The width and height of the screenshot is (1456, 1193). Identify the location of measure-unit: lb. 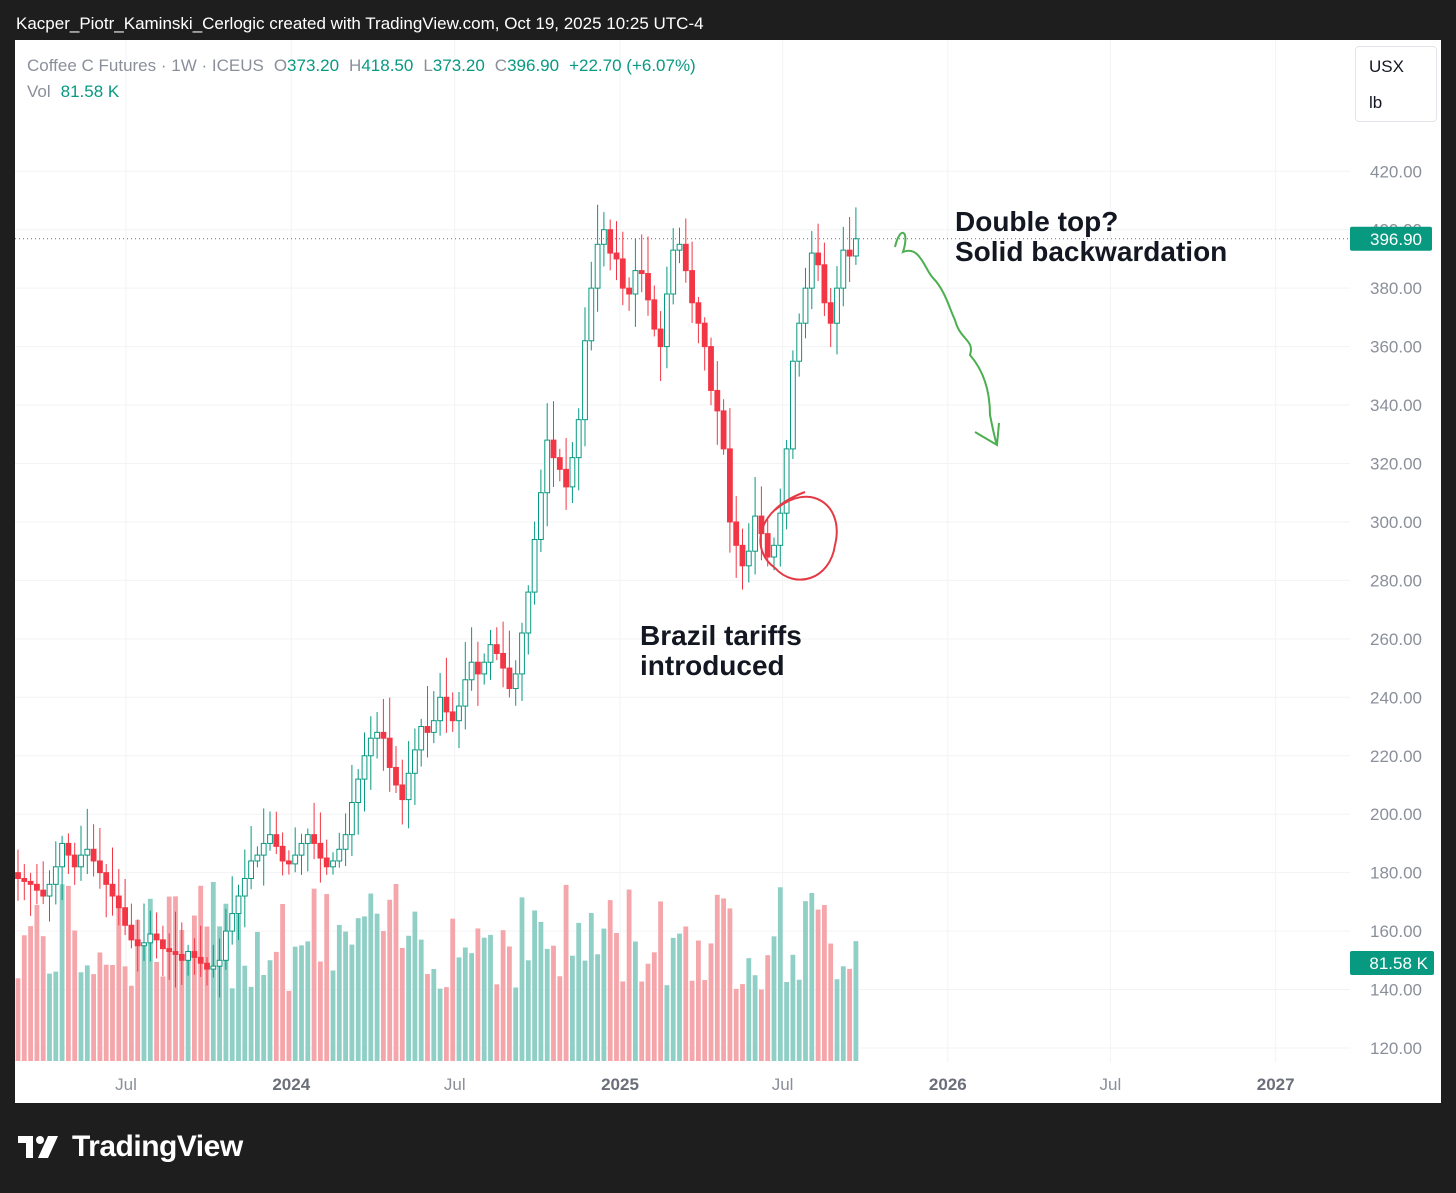
(1376, 102).